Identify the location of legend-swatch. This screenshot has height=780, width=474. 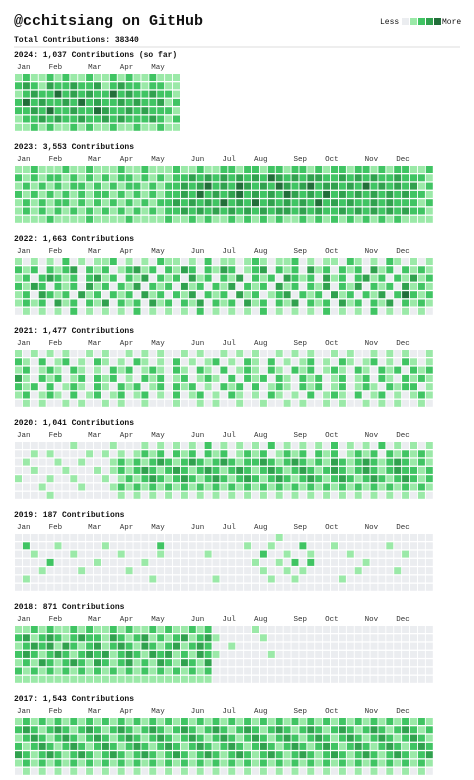
(421, 21).